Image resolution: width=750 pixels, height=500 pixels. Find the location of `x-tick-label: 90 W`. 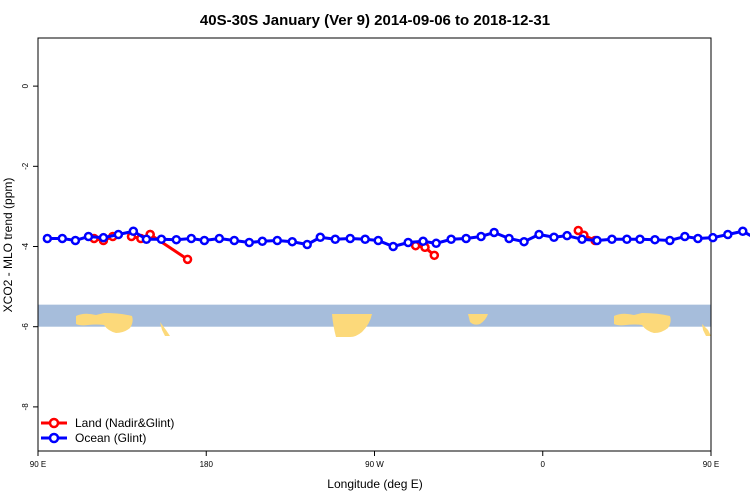

x-tick-label: 90 W is located at coordinates (374, 464).